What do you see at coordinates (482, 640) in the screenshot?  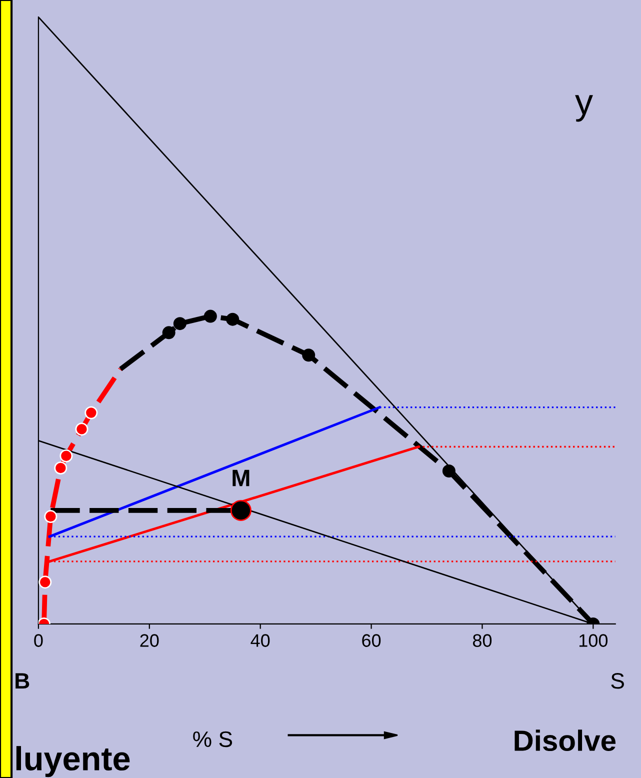 I see `x-tick-label: 80` at bounding box center [482, 640].